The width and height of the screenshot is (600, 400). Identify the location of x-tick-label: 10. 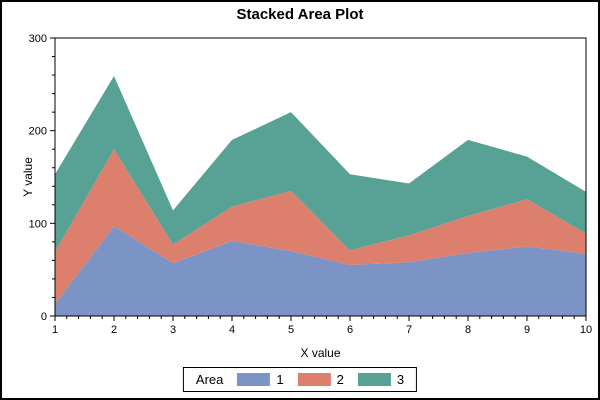
(586, 330).